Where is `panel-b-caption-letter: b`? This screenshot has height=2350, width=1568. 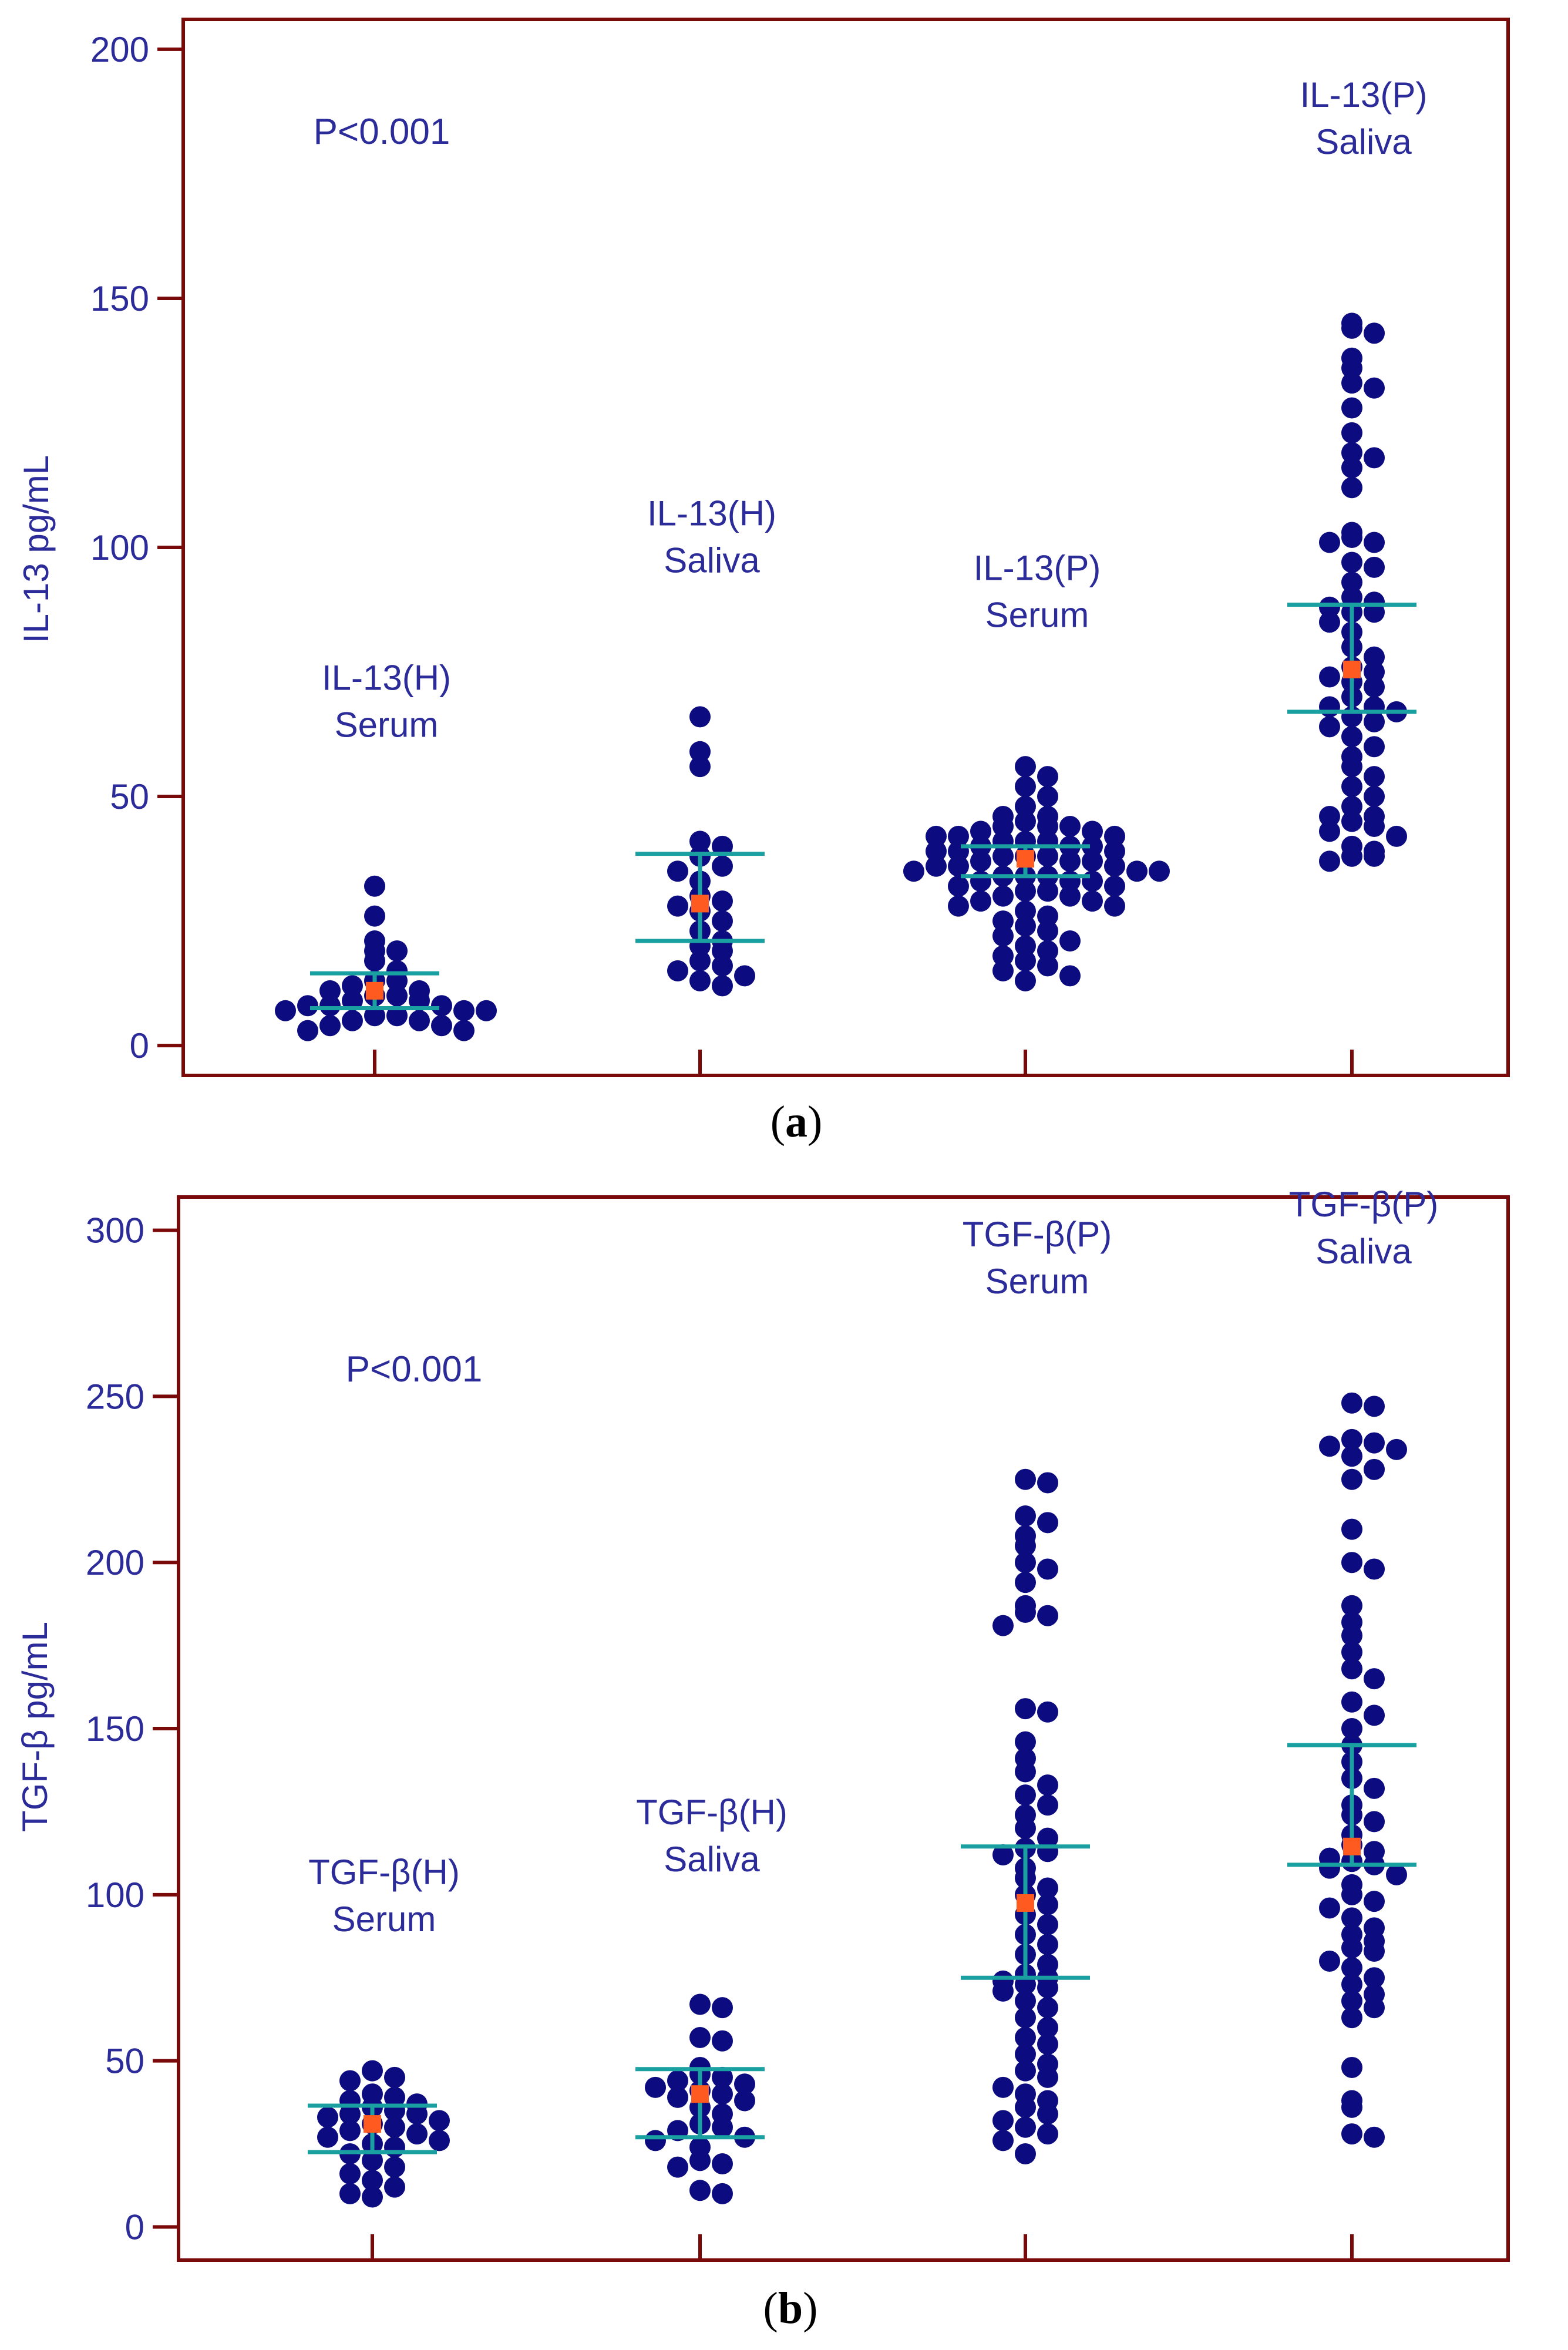 panel-b-caption-letter: b is located at coordinates (790, 2308).